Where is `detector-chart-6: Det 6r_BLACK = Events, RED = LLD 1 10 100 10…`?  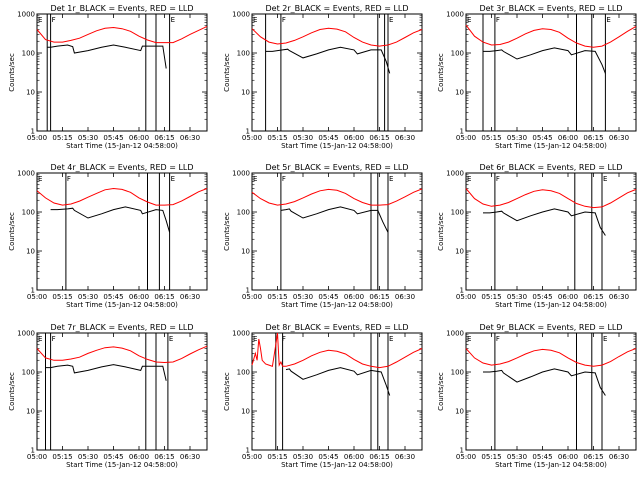
detector-chart-6: Det 6r_BLACK = Events, RED = LLD 1 10 100 10… is located at coordinates (537, 236).